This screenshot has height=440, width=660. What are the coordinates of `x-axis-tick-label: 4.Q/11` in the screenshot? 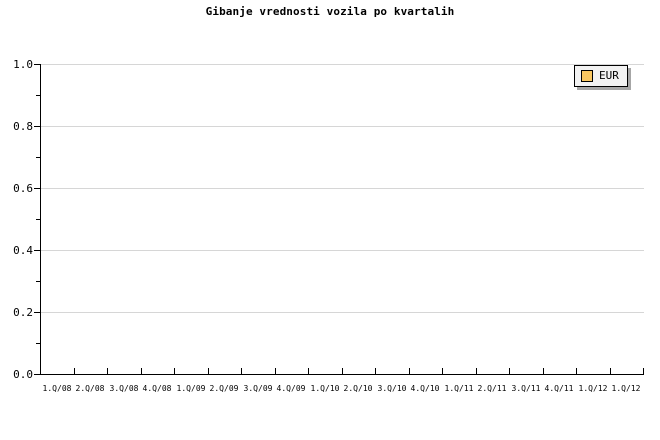 It's located at (559, 388).